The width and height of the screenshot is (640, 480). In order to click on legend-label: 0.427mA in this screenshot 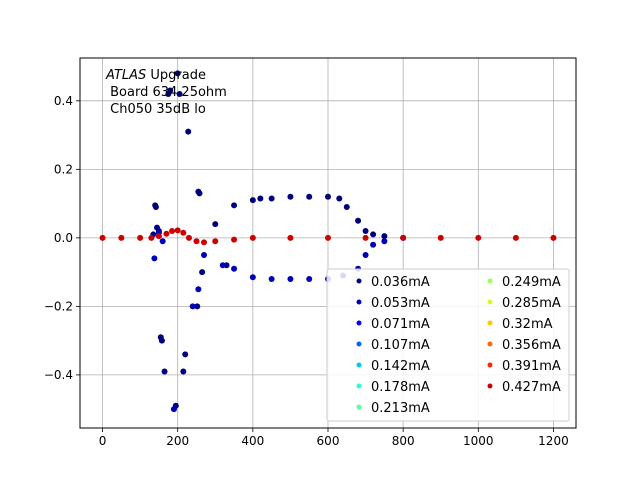, I will do `click(531, 387)`.